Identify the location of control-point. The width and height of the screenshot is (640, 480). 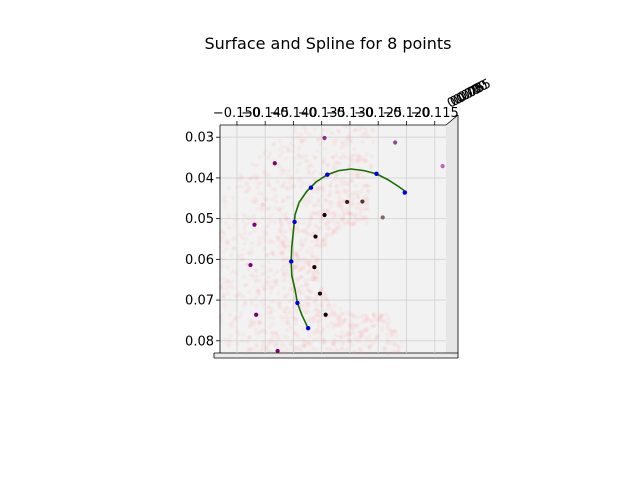
(347, 202).